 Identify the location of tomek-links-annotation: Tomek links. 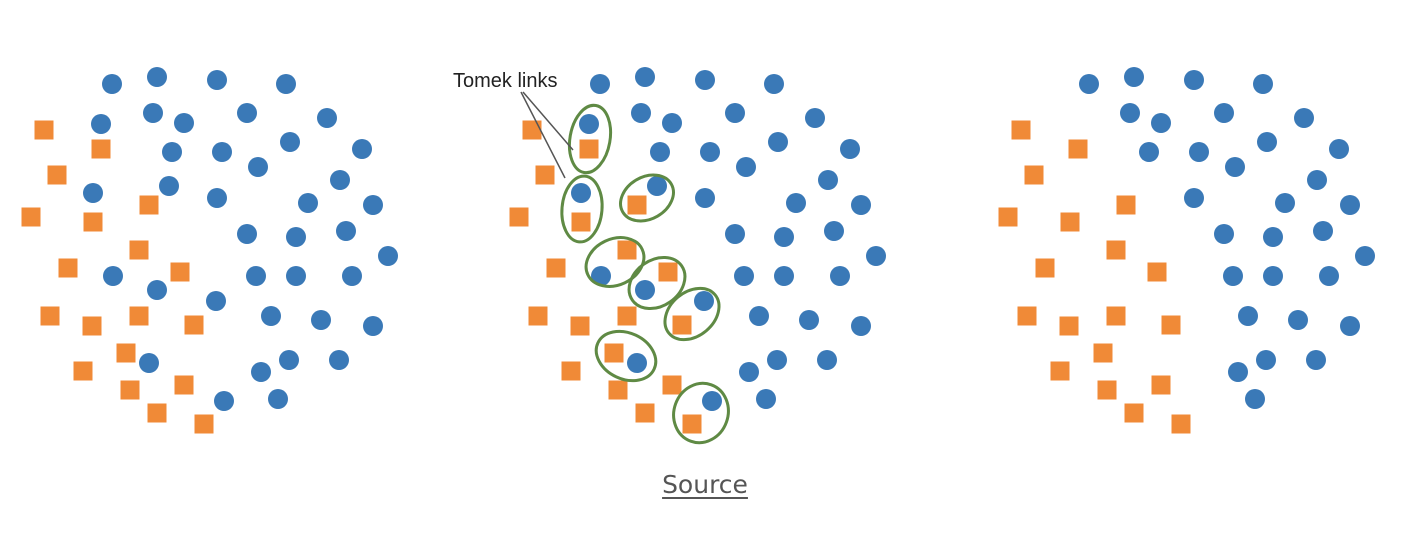
(513, 124).